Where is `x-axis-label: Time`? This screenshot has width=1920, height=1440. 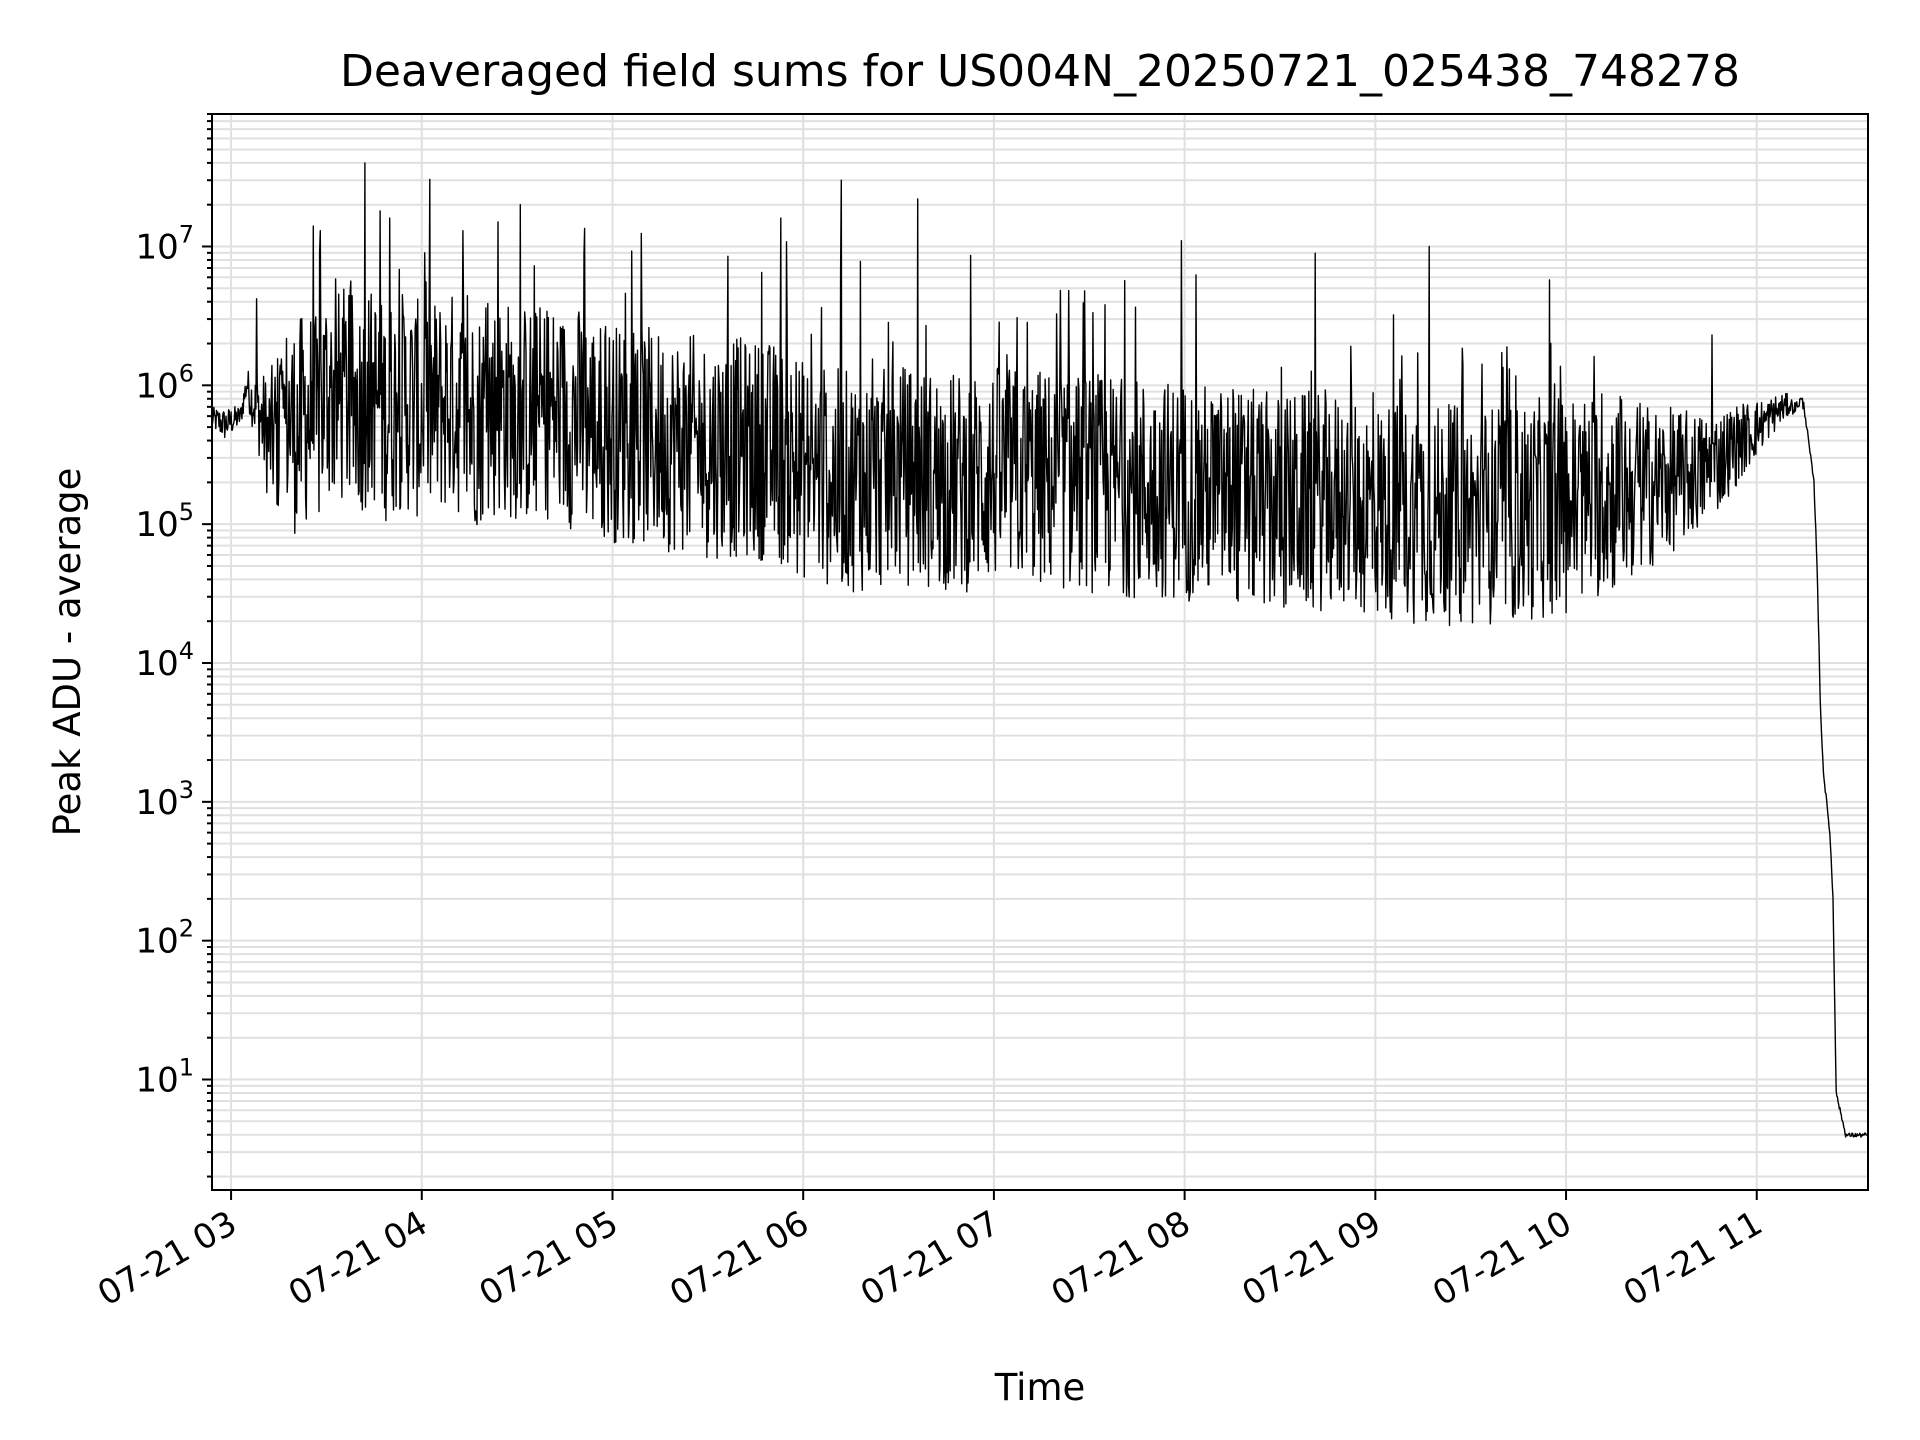
x-axis-label: Time is located at coordinates (1040, 1387).